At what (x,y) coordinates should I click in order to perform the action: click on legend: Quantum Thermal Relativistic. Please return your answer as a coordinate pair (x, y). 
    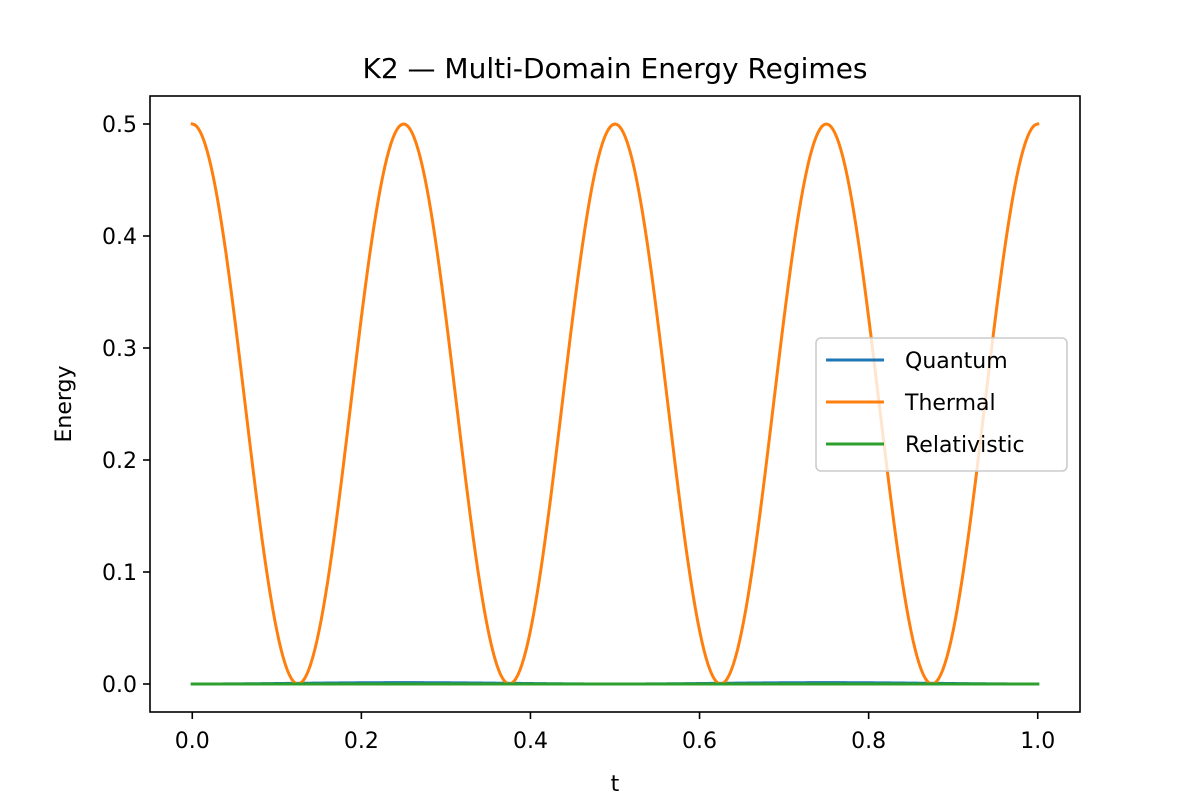
    Looking at the image, I should click on (941, 404).